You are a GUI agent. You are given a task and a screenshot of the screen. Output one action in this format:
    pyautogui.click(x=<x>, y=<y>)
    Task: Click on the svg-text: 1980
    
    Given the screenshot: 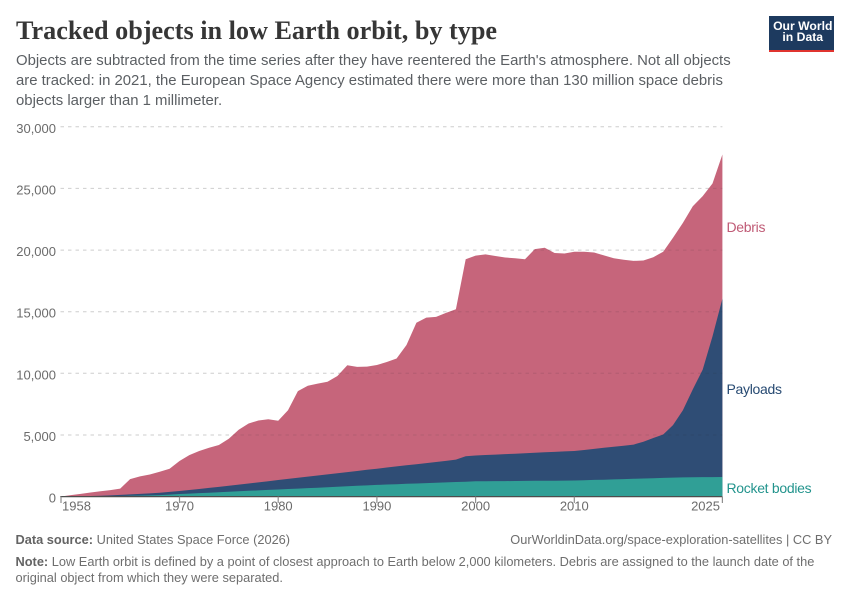 What is the action you would take?
    pyautogui.click(x=278, y=506)
    